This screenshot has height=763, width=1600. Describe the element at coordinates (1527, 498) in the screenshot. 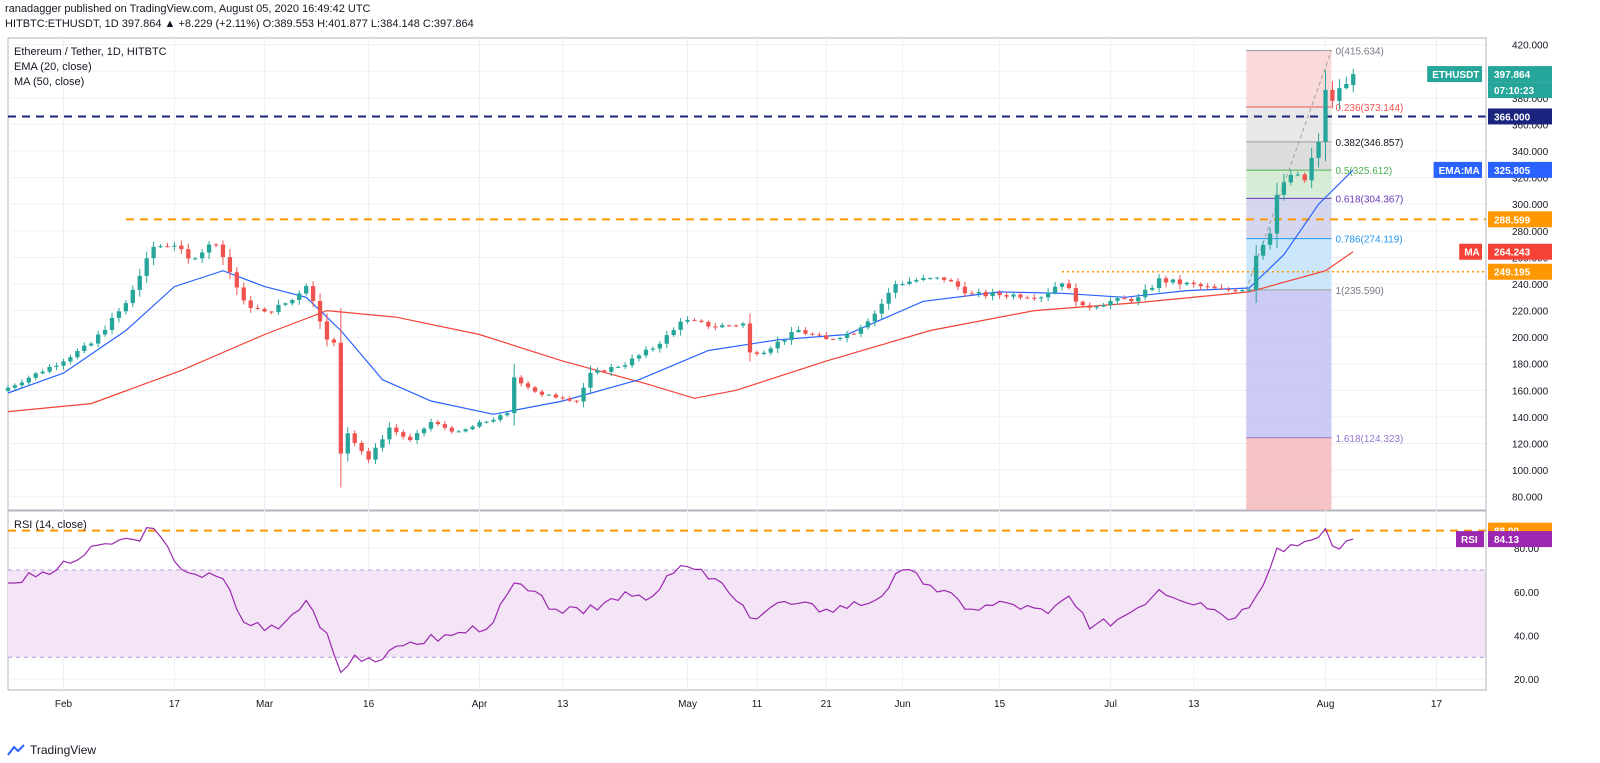

I see `price-tick-label: 80.000` at that location.